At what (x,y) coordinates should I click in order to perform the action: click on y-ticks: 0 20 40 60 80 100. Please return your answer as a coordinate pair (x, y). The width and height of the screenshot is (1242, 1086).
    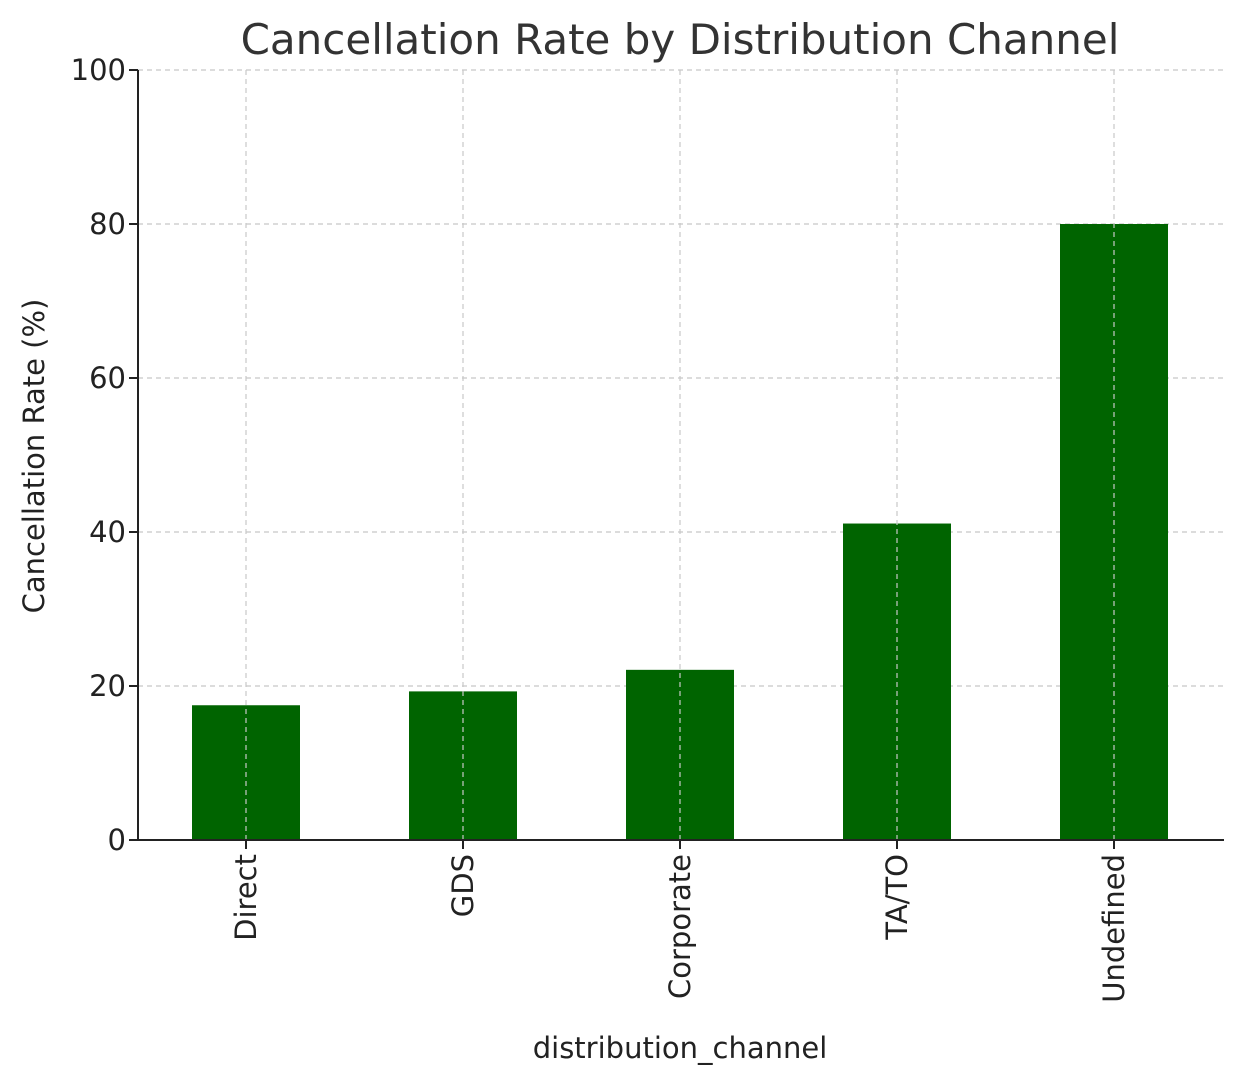
    Looking at the image, I should click on (104, 455).